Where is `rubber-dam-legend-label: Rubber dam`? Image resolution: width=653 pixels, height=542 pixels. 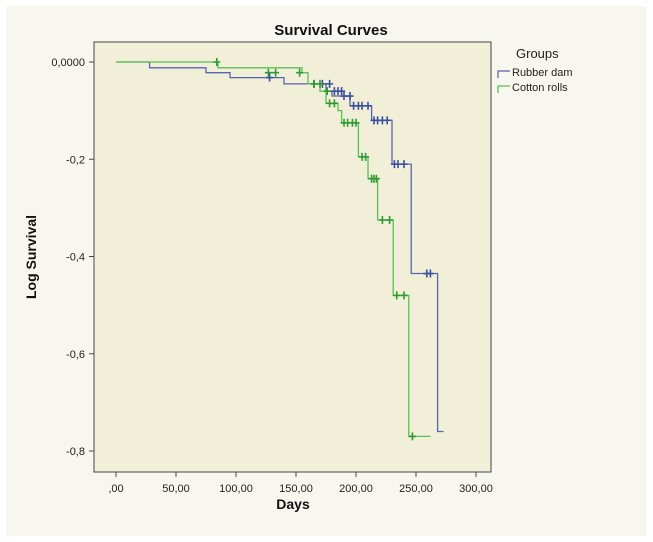 rubber-dam-legend-label: Rubber dam is located at coordinates (542, 73).